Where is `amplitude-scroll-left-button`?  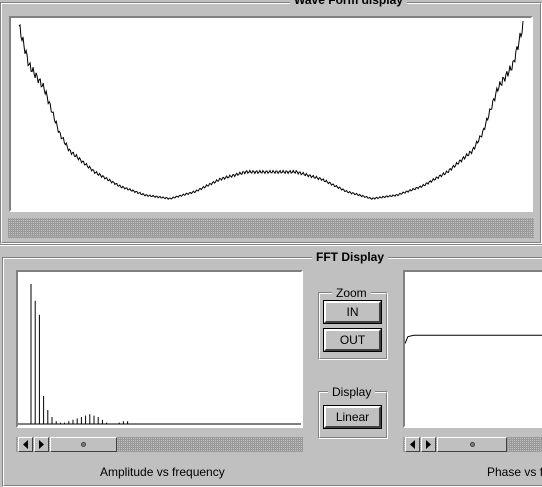
amplitude-scroll-left-button is located at coordinates (25, 444).